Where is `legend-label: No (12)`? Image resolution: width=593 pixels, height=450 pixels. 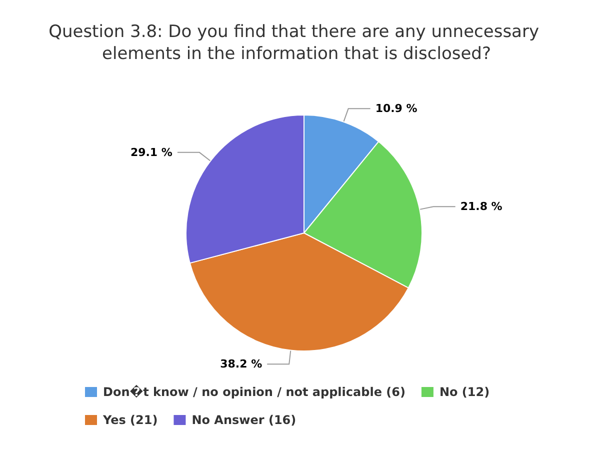 legend-label: No (12) is located at coordinates (464, 392).